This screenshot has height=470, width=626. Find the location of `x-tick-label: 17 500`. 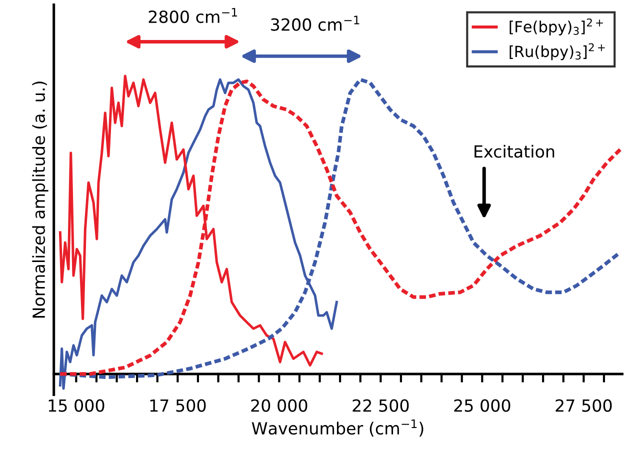

x-tick-label: 17 500 is located at coordinates (178, 405).